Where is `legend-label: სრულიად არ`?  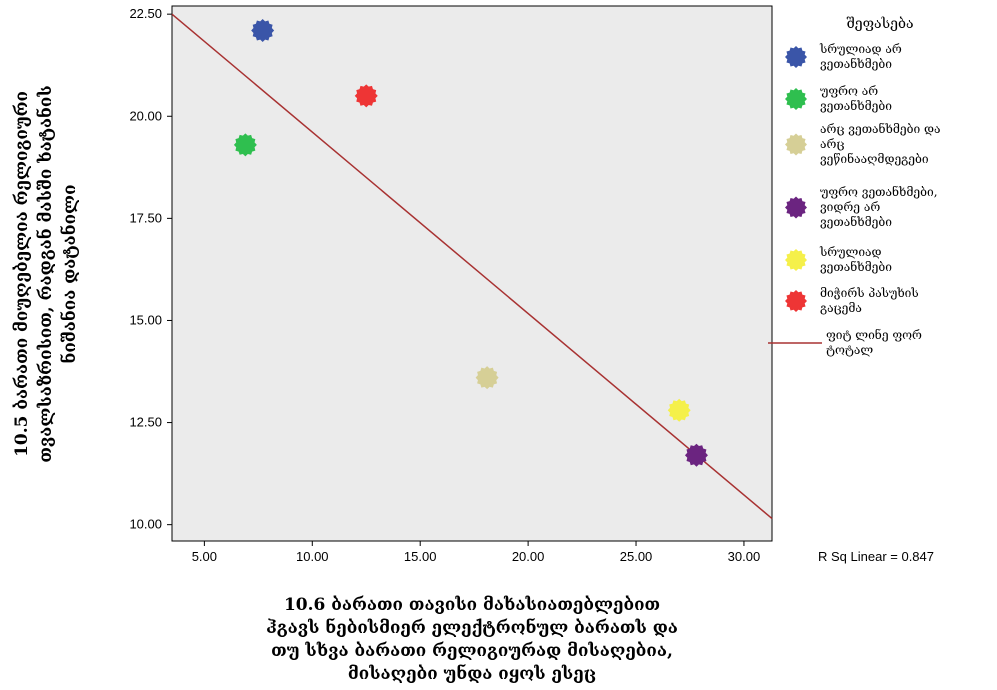
legend-label: სრულიად არ is located at coordinates (860, 49).